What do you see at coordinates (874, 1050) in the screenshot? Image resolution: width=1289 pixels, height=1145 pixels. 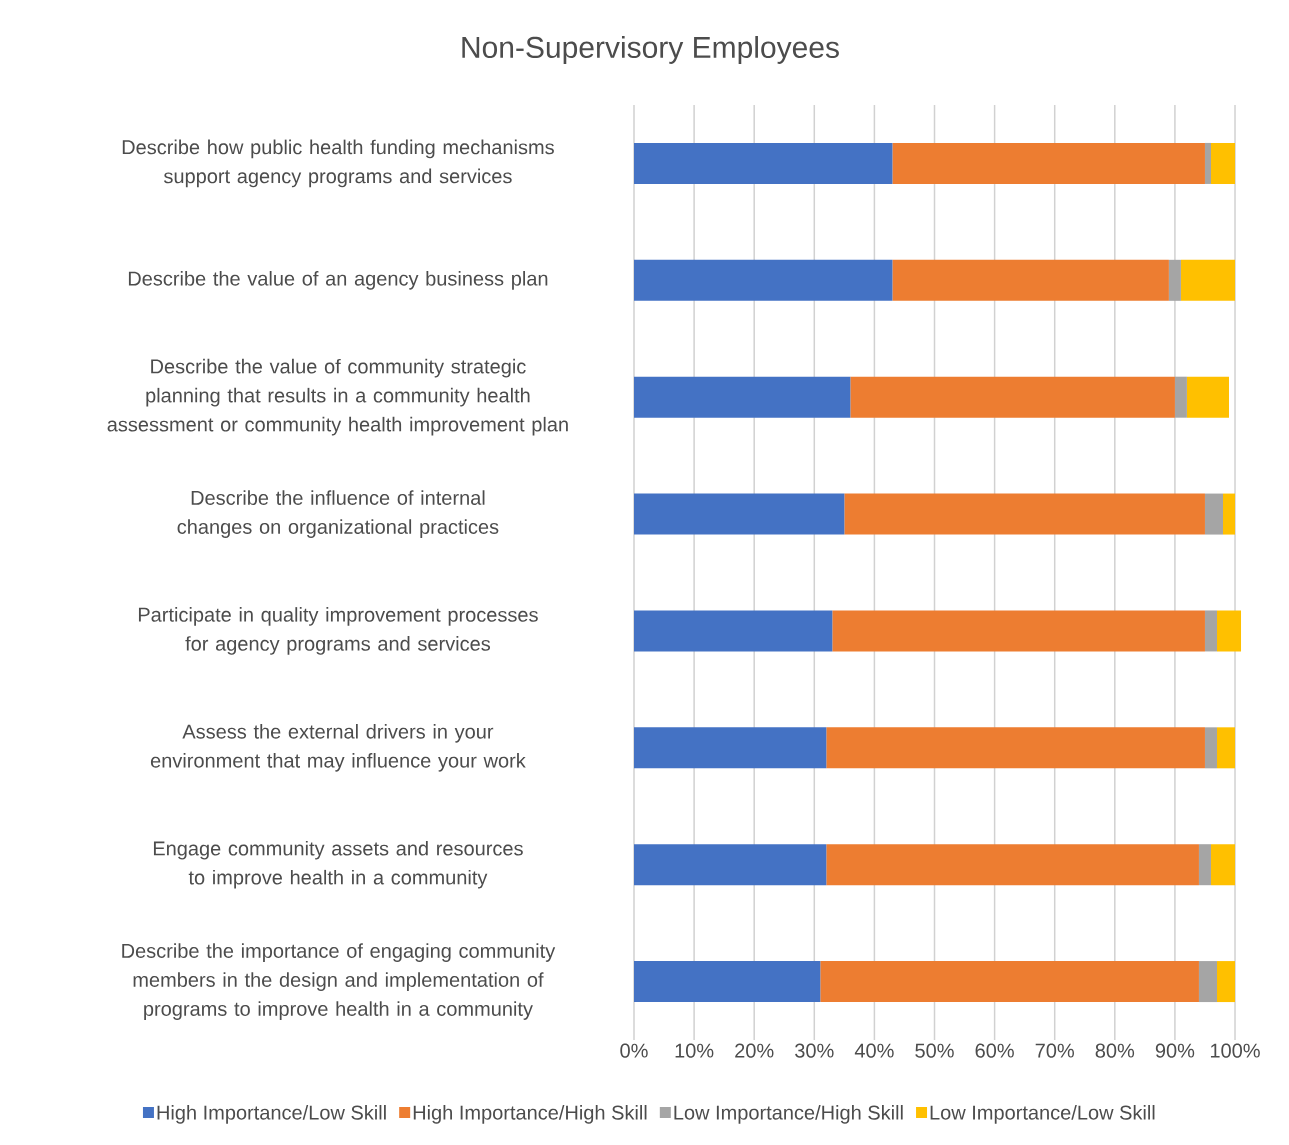 I see `x-tick-label: 40%` at bounding box center [874, 1050].